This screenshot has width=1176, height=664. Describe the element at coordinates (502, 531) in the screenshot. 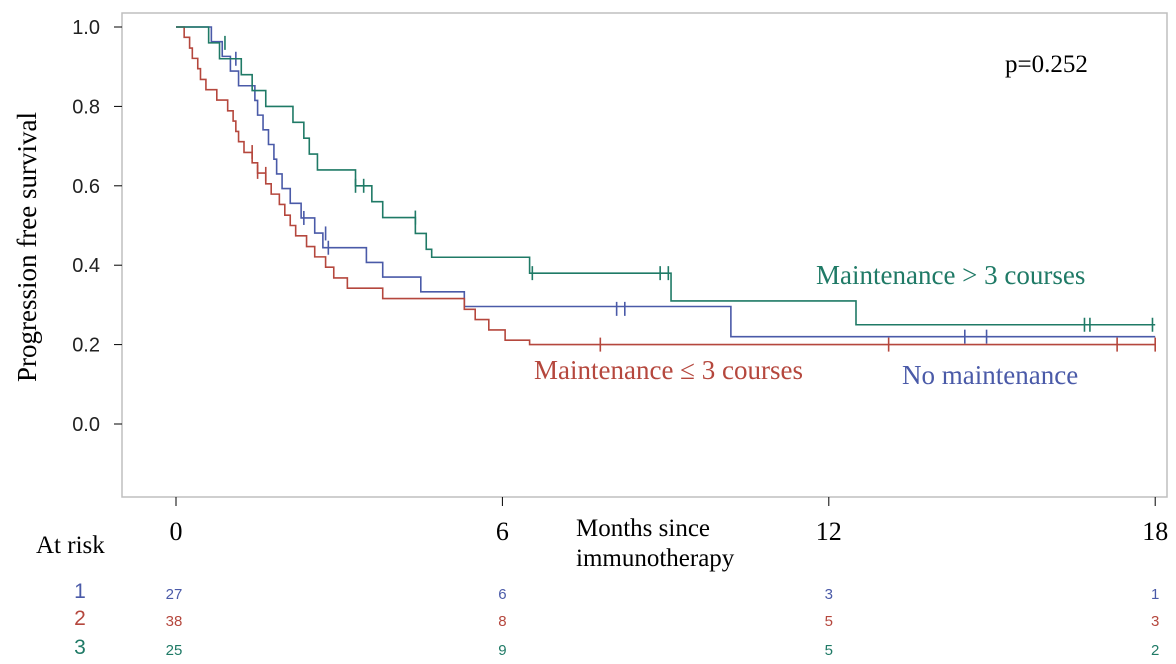

I see `x-tick-label: 6` at that location.